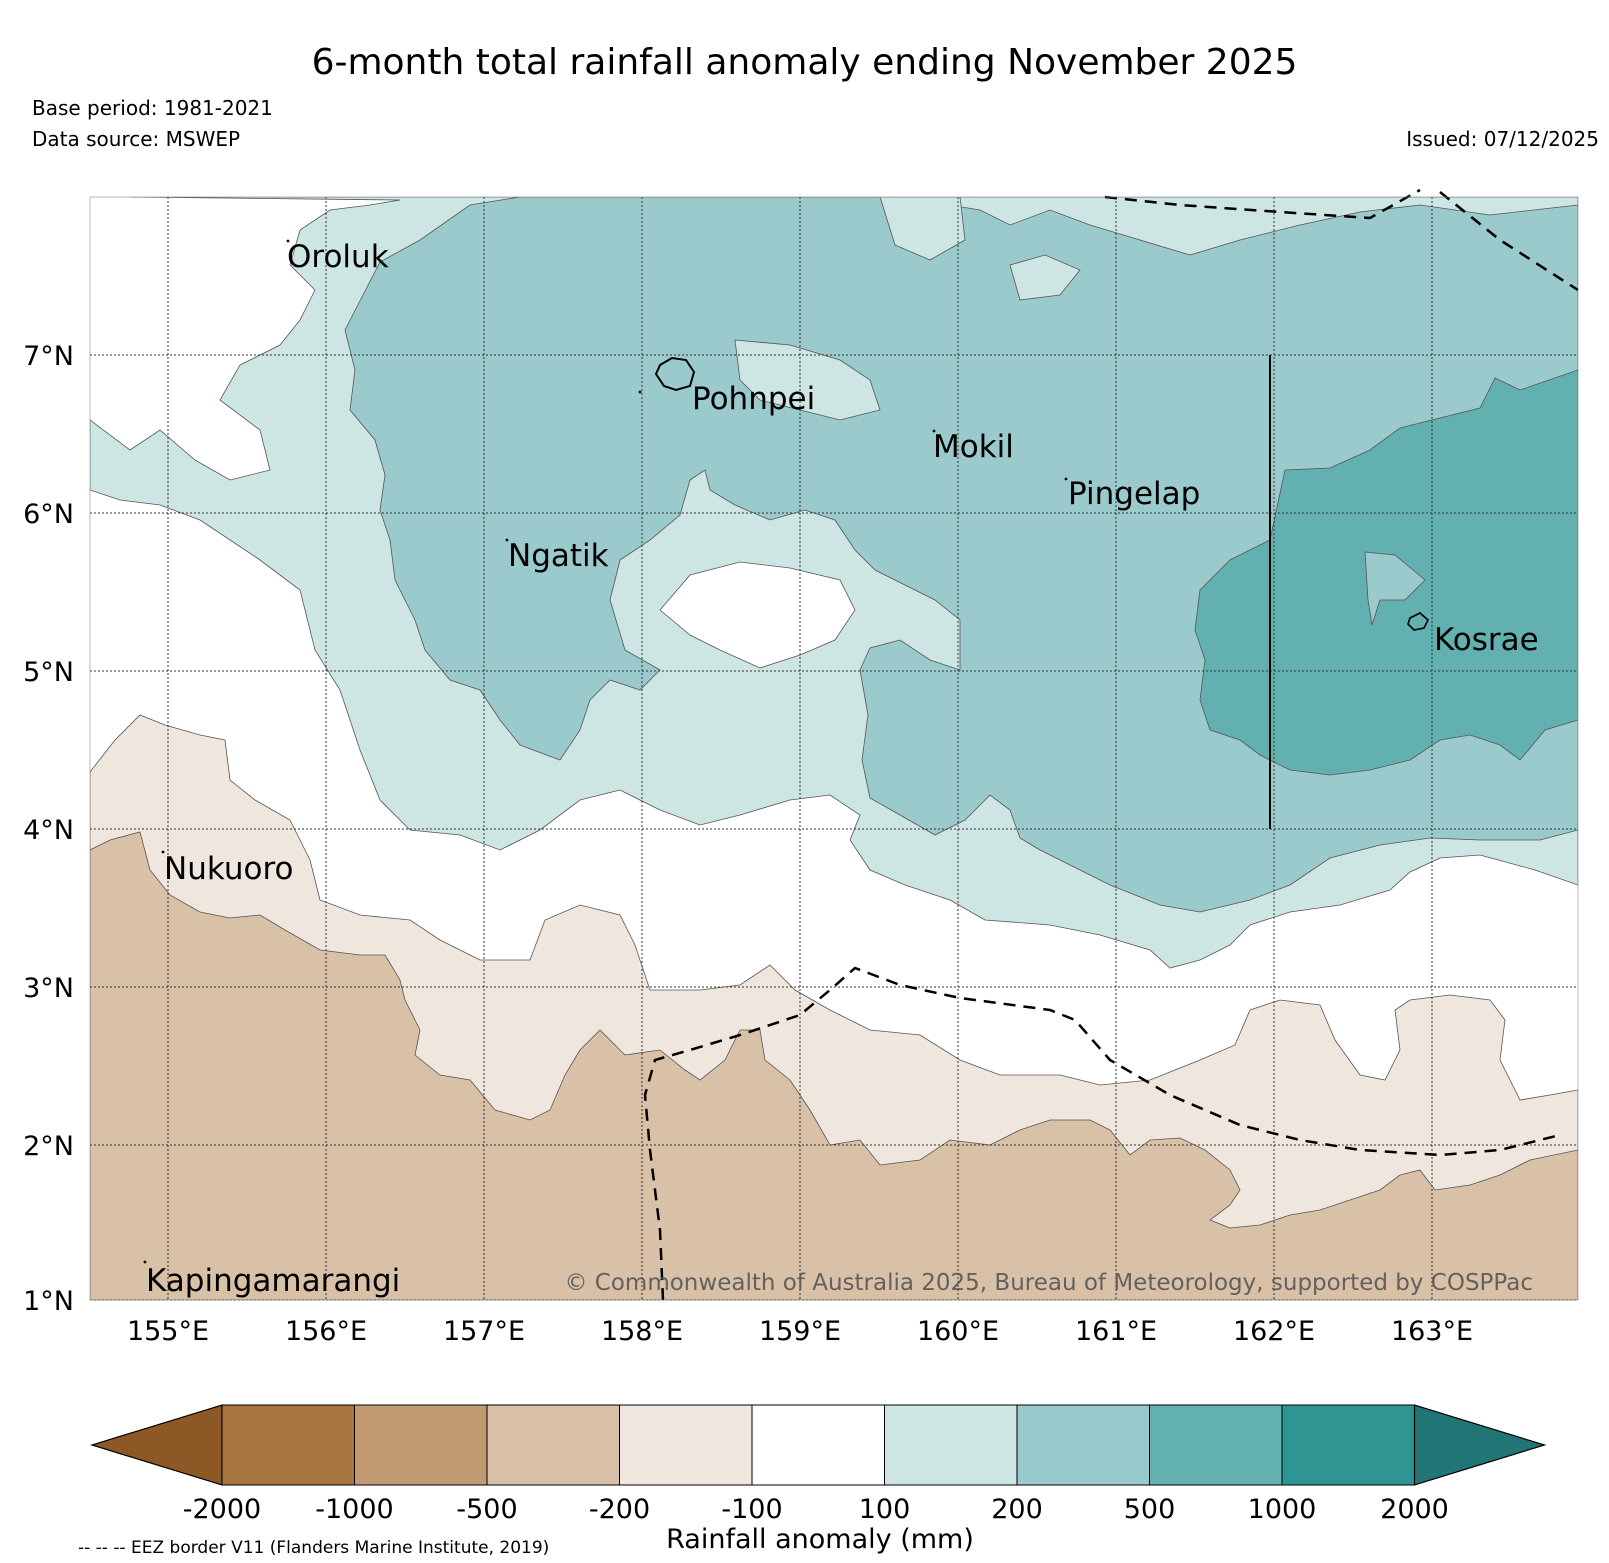 The width and height of the screenshot is (1609, 1563). What do you see at coordinates (326, 1331) in the screenshot?
I see `lon-label: 156°E` at bounding box center [326, 1331].